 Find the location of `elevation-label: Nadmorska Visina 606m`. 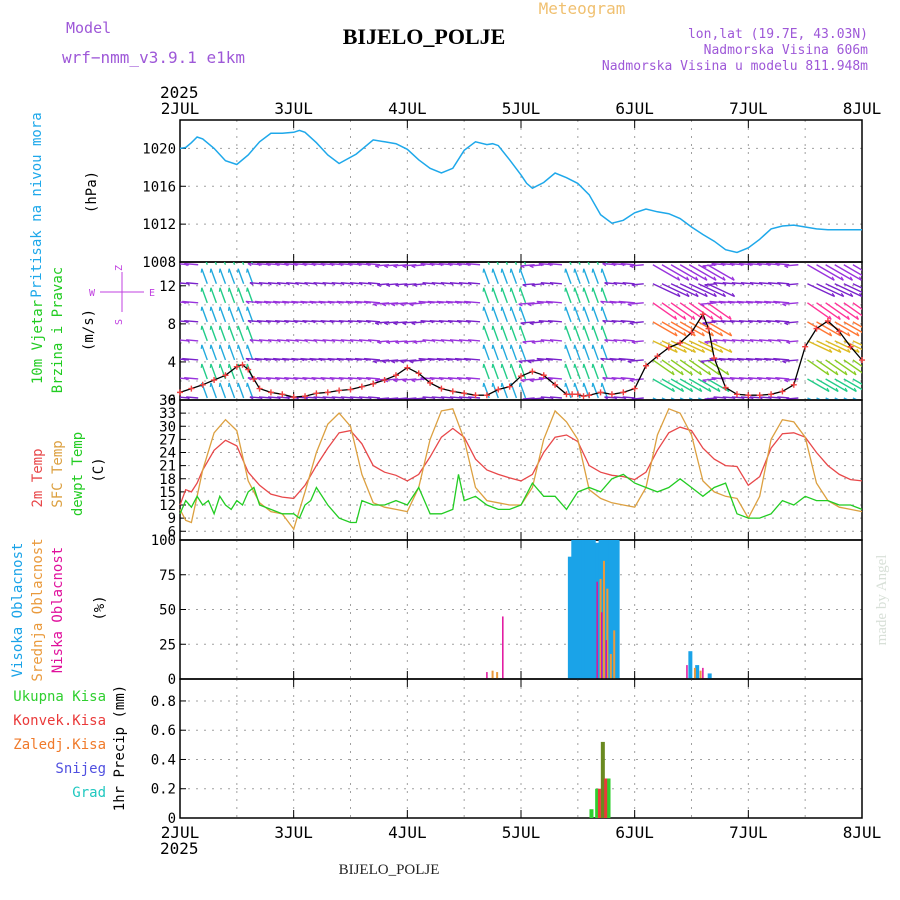

elevation-label: Nadmorska Visina 606m is located at coordinates (786, 50).